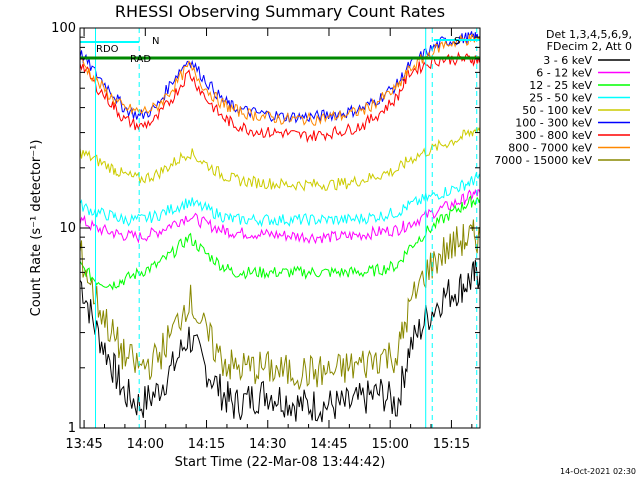  I want to click on legend-label: 12 - 25 keV, so click(560, 85).